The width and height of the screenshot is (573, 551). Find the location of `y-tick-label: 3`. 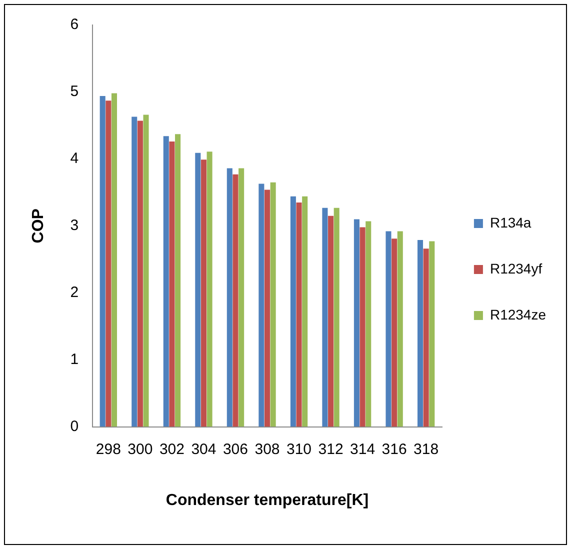

y-tick-label: 3 is located at coordinates (74, 225).